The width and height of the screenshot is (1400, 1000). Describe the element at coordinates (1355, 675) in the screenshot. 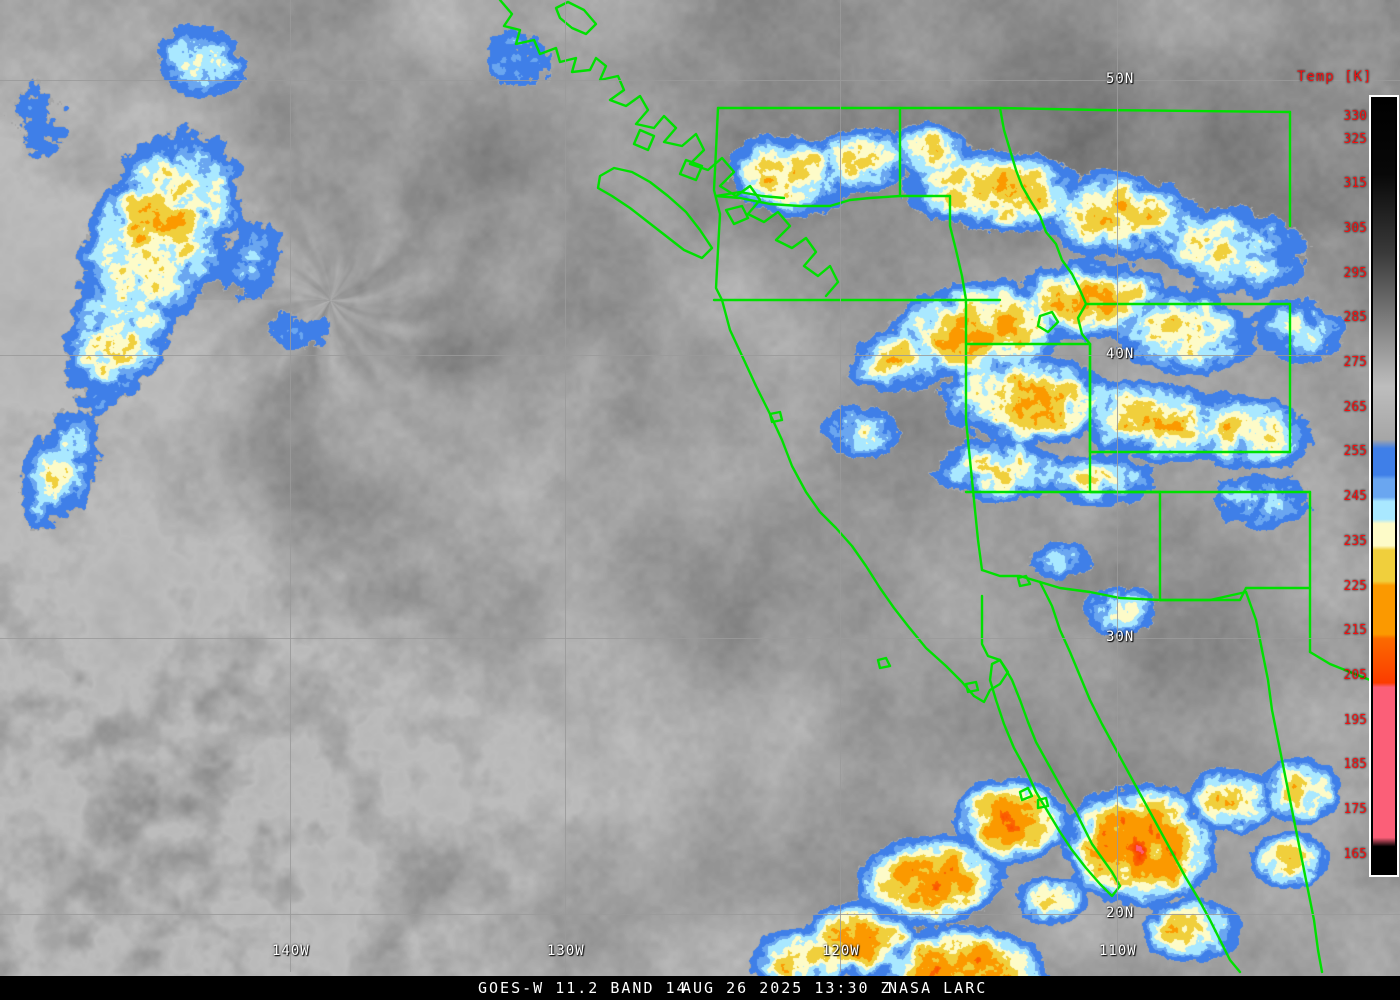

I see `colorbar-tick-205: 205` at that location.